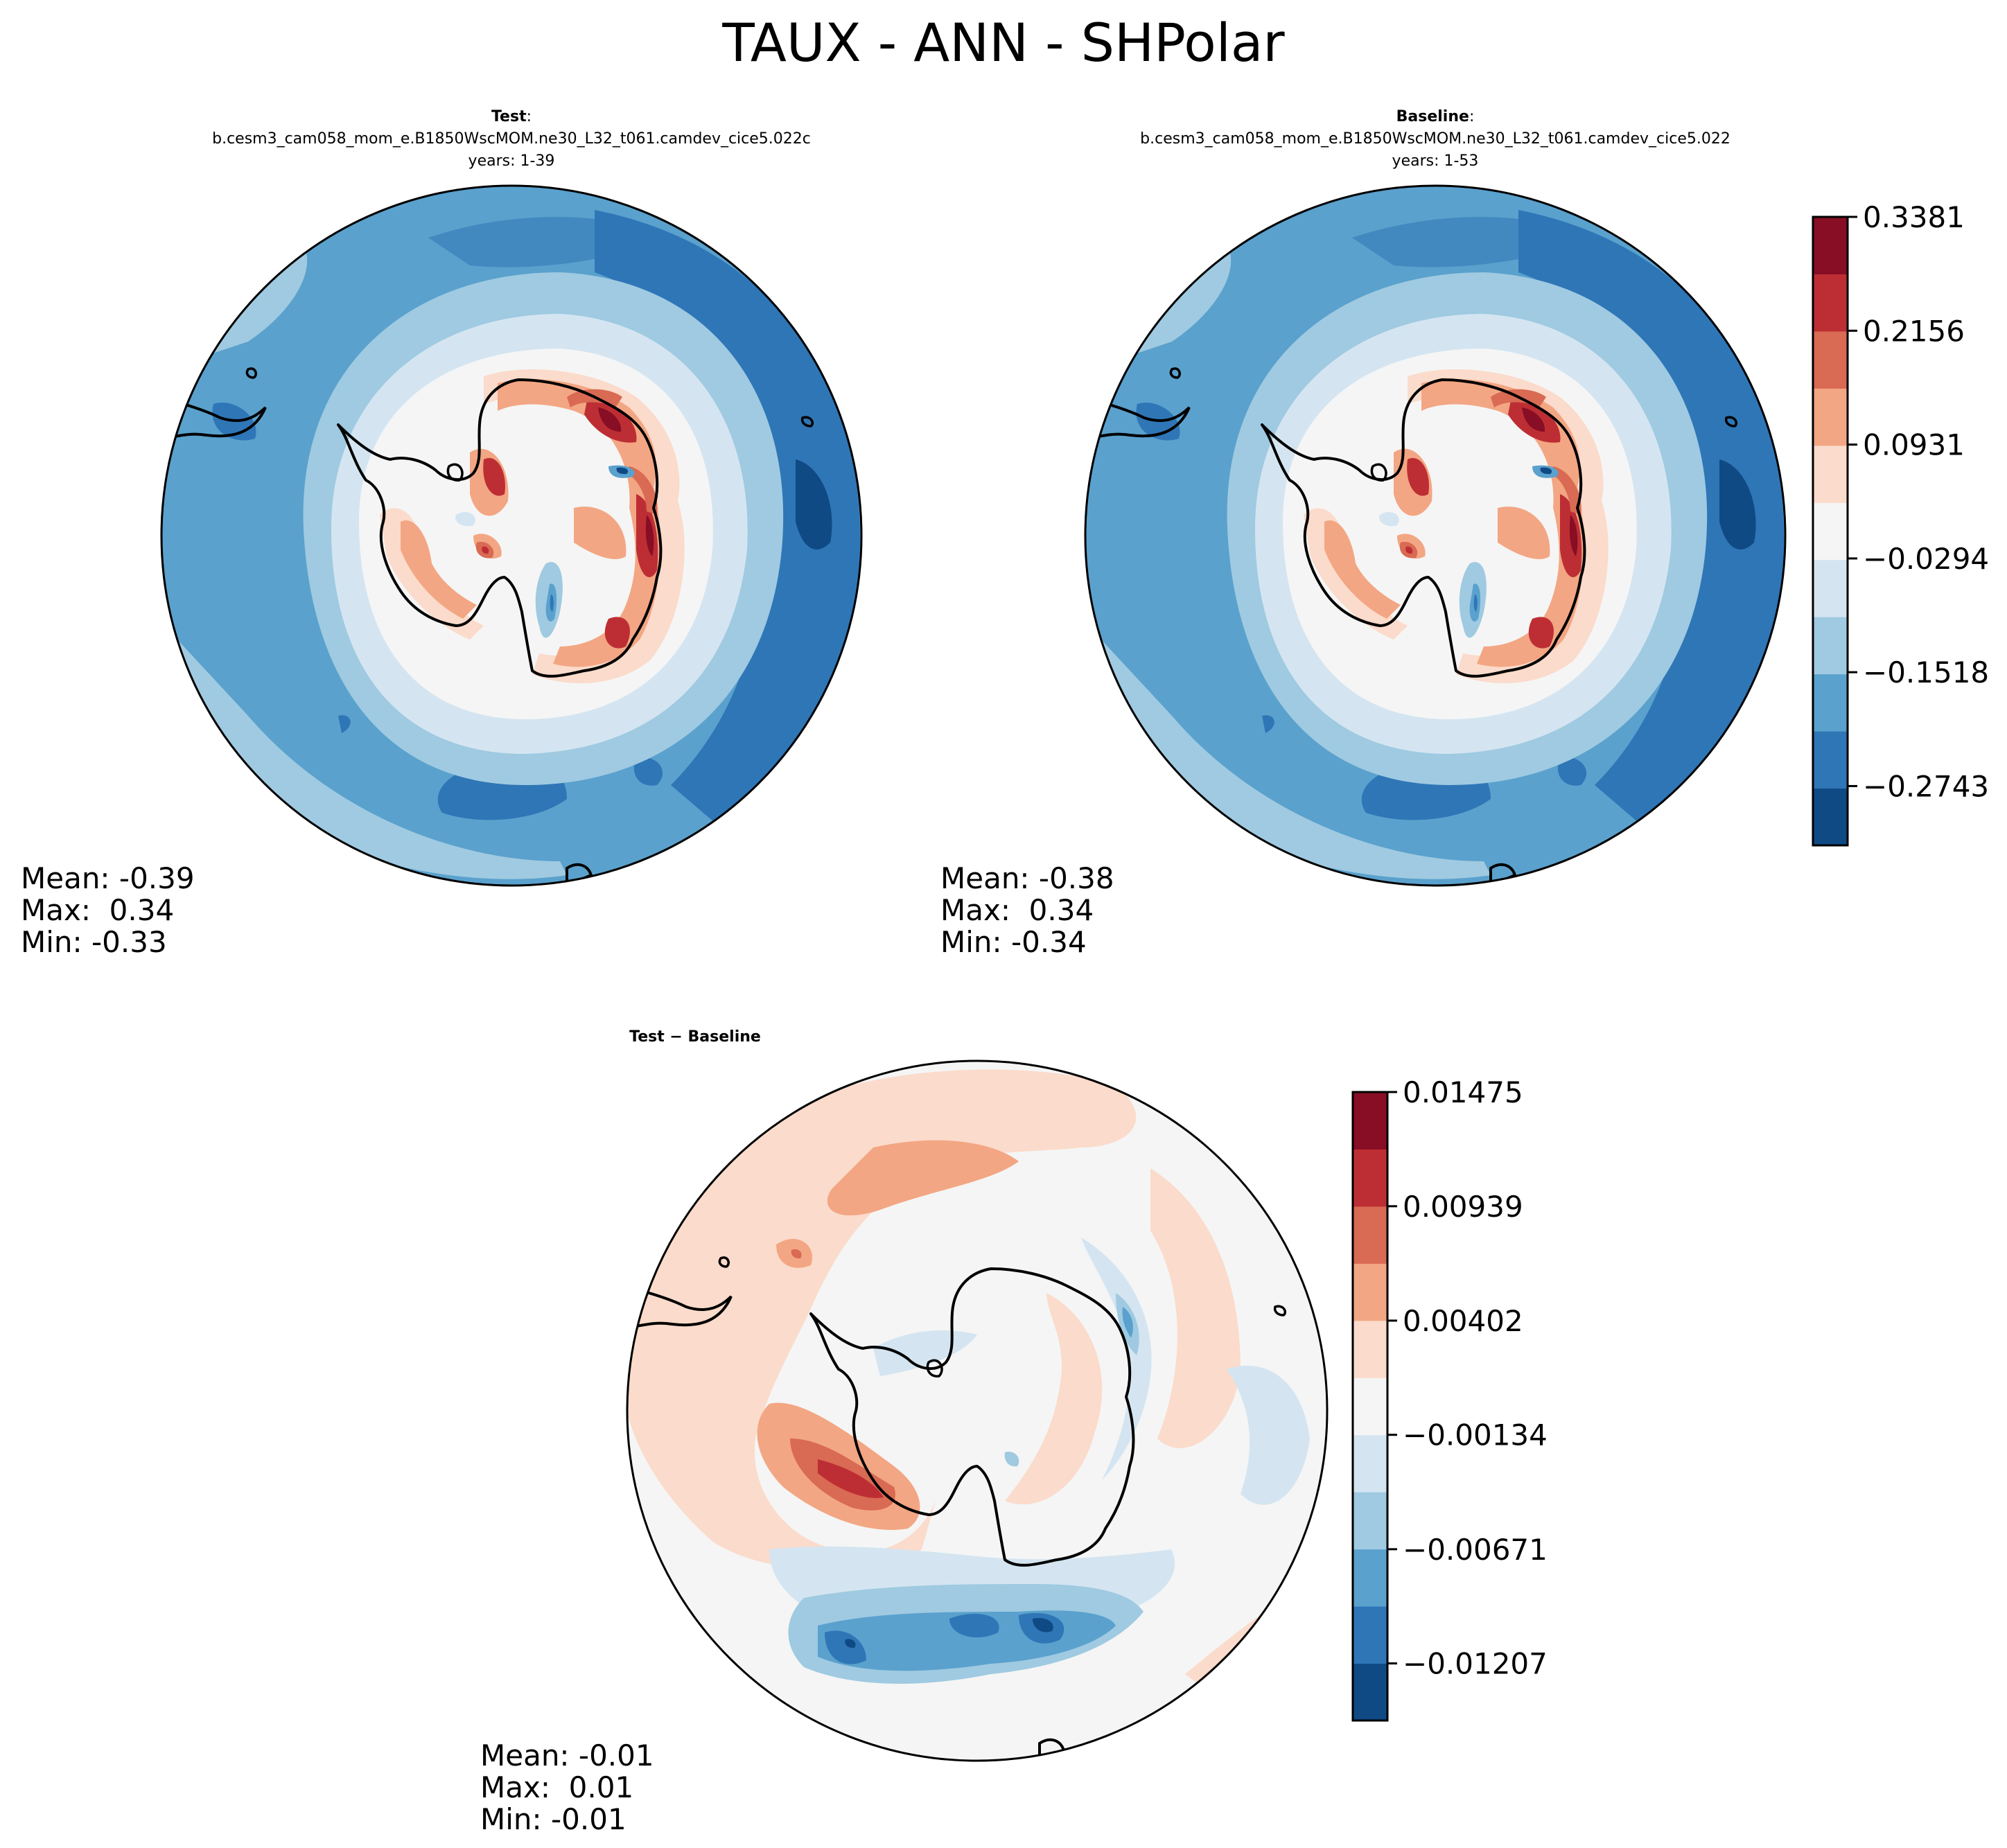 The image size is (2007, 1848). I want to click on colorbar-main-tick-label: 0.2156, so click(1914, 331).